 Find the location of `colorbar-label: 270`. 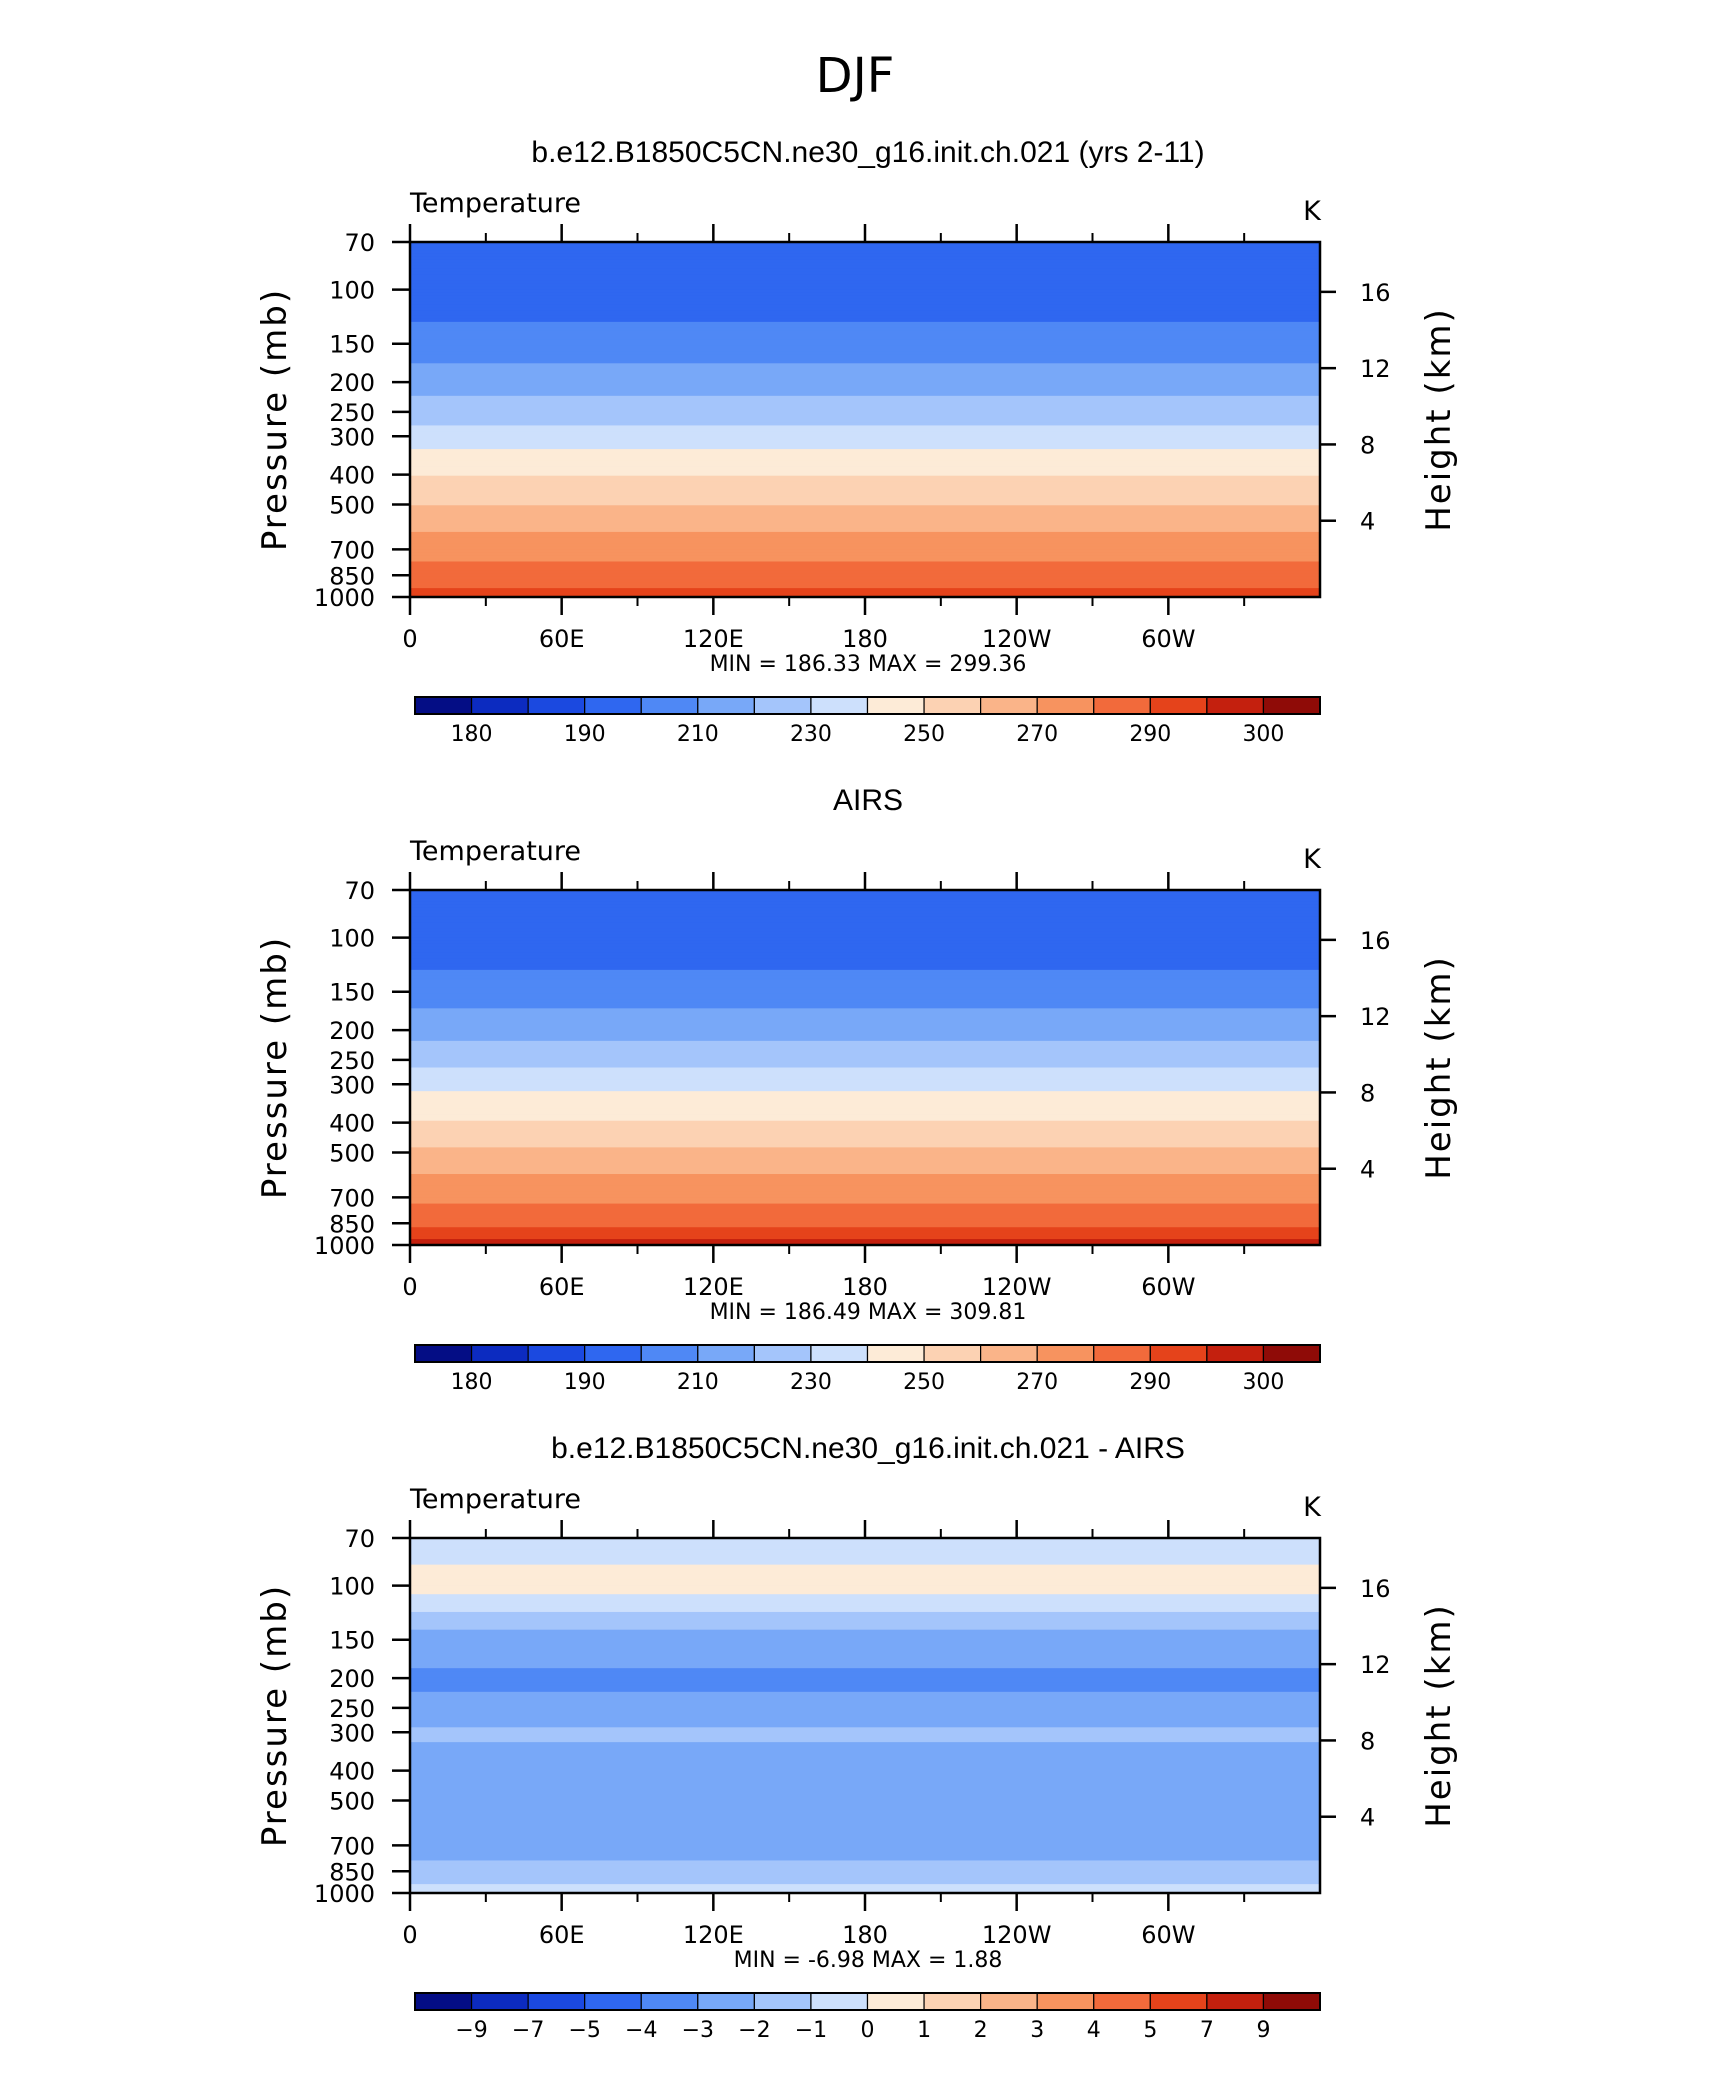

colorbar-label: 270 is located at coordinates (1037, 1382).